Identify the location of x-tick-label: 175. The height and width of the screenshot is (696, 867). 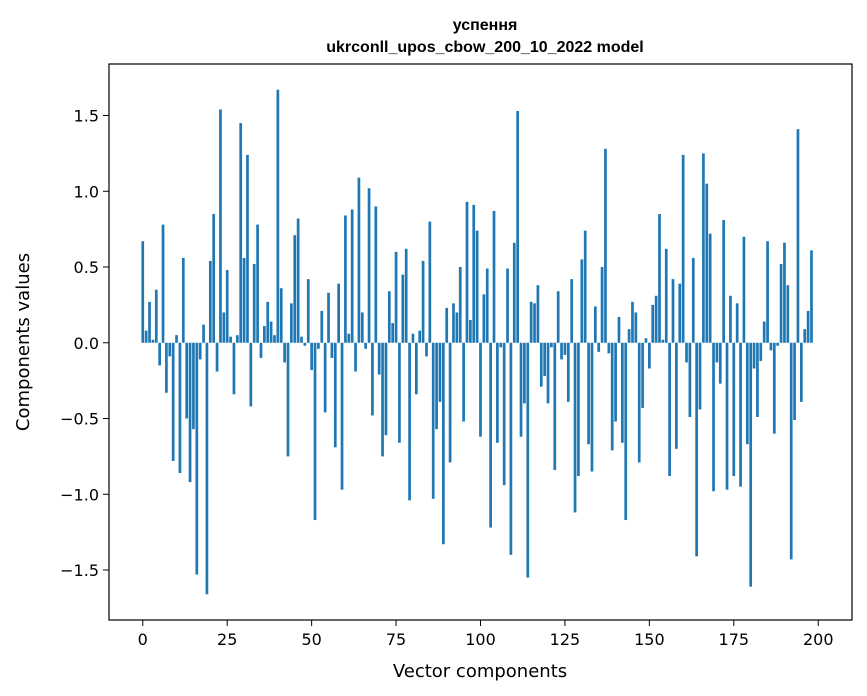
(734, 639).